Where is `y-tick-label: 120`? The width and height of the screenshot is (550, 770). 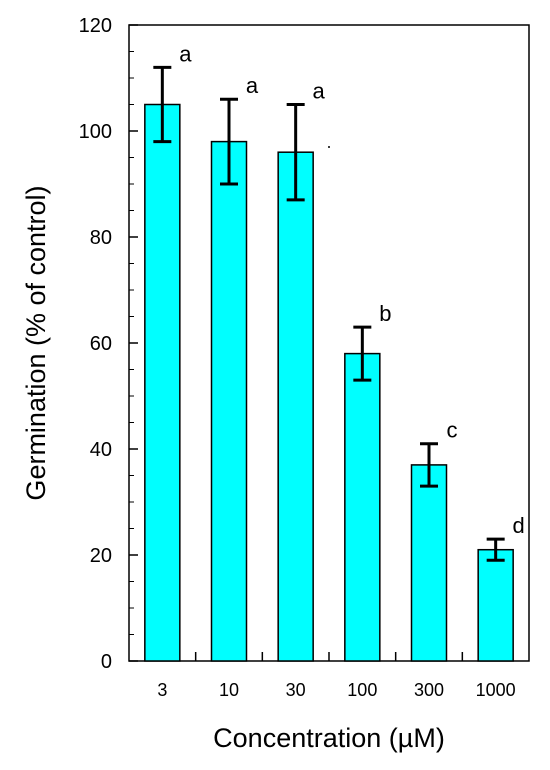
y-tick-label: 120 is located at coordinates (95, 26).